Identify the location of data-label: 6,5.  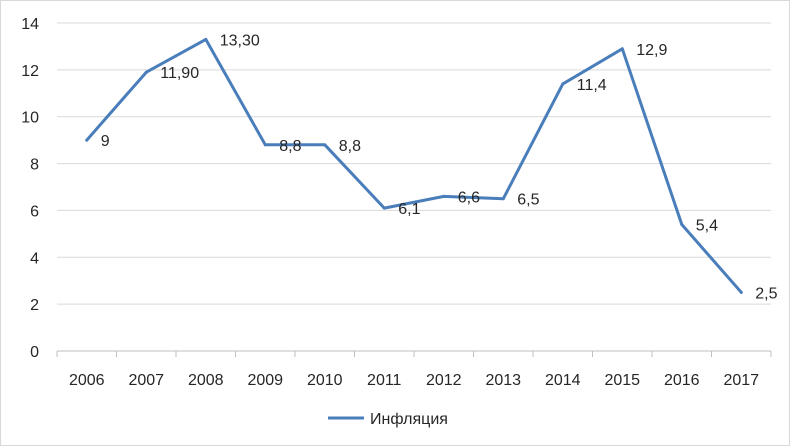
(528, 200).